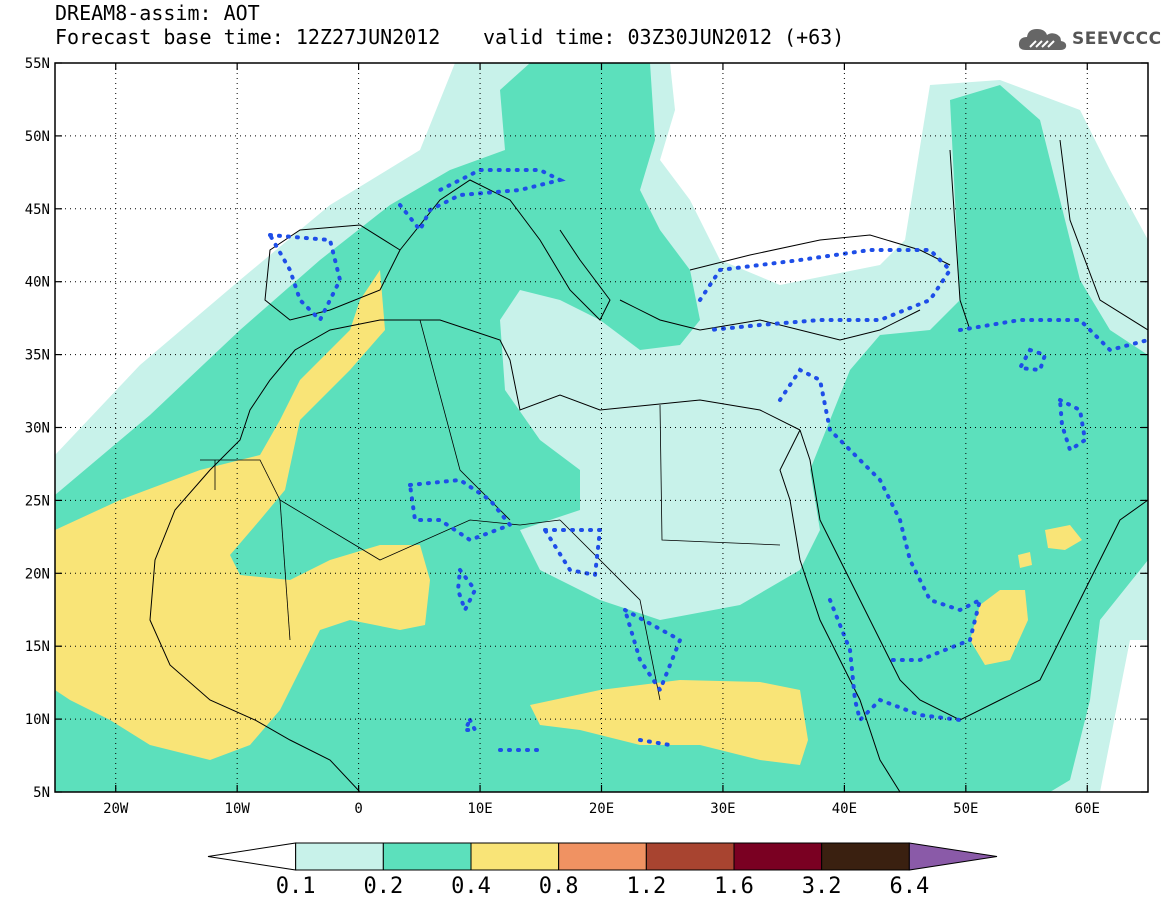 The image size is (1165, 905). I want to click on lon-label: 10E, so click(479, 809).